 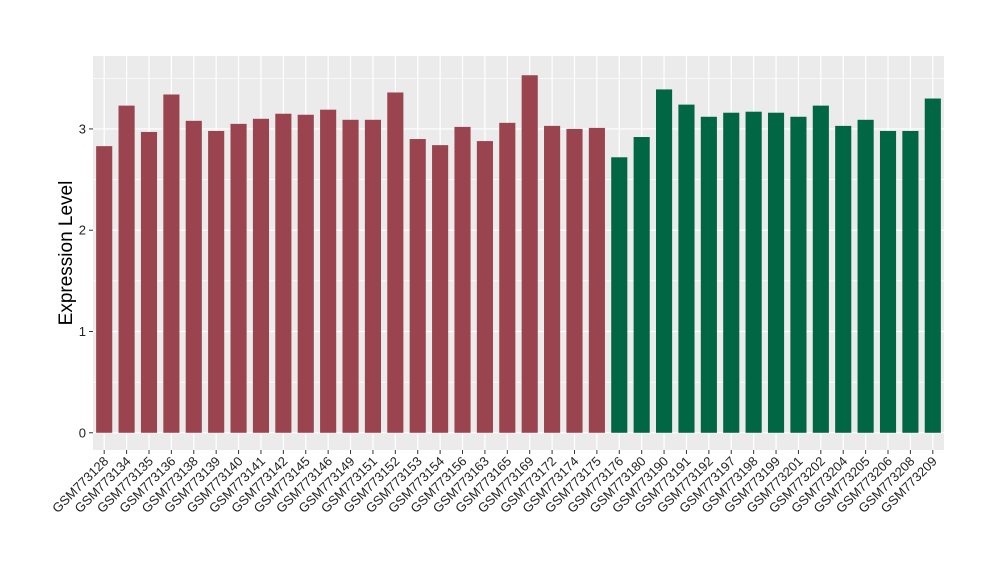 I want to click on y-tick-label: 2, so click(x=82, y=230).